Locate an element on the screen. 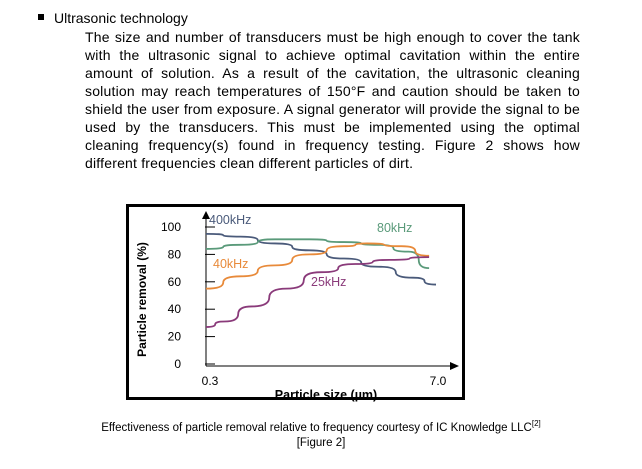 This screenshot has height=469, width=642. series-line-400khz is located at coordinates (321, 259).